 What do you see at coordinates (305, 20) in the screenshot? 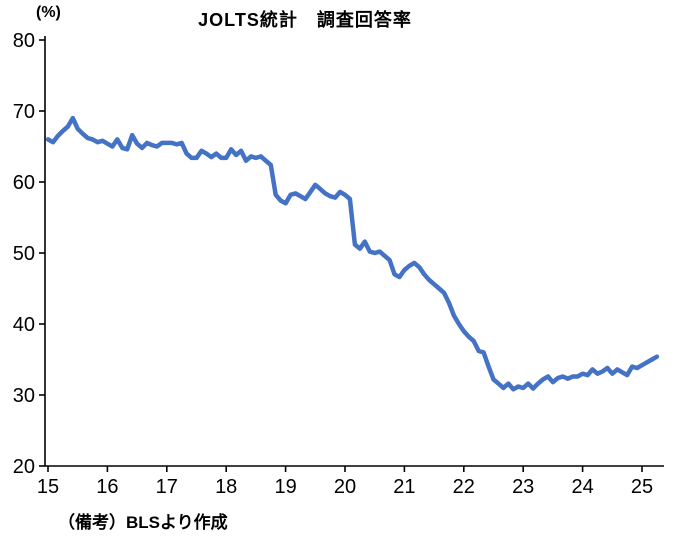
I see `chart-title: JOLTS統計 調査回答率` at bounding box center [305, 20].